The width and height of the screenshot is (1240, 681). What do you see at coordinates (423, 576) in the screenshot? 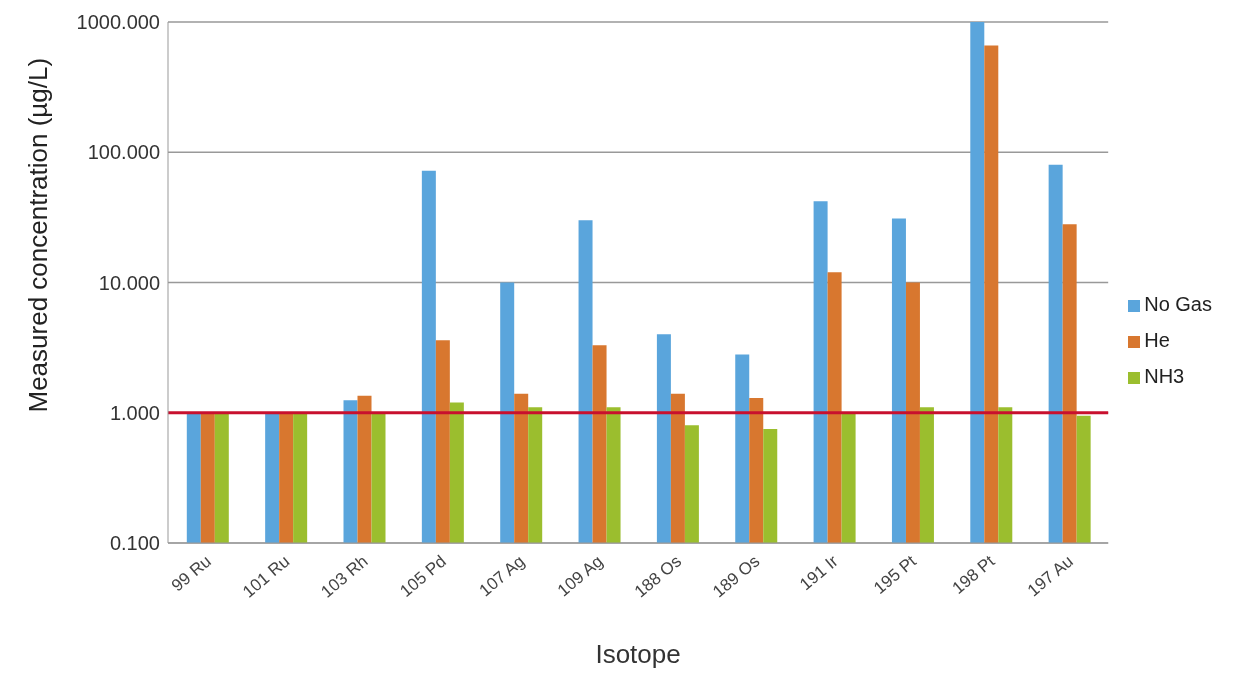
I see `x-tick-label: 105 Pd` at bounding box center [423, 576].